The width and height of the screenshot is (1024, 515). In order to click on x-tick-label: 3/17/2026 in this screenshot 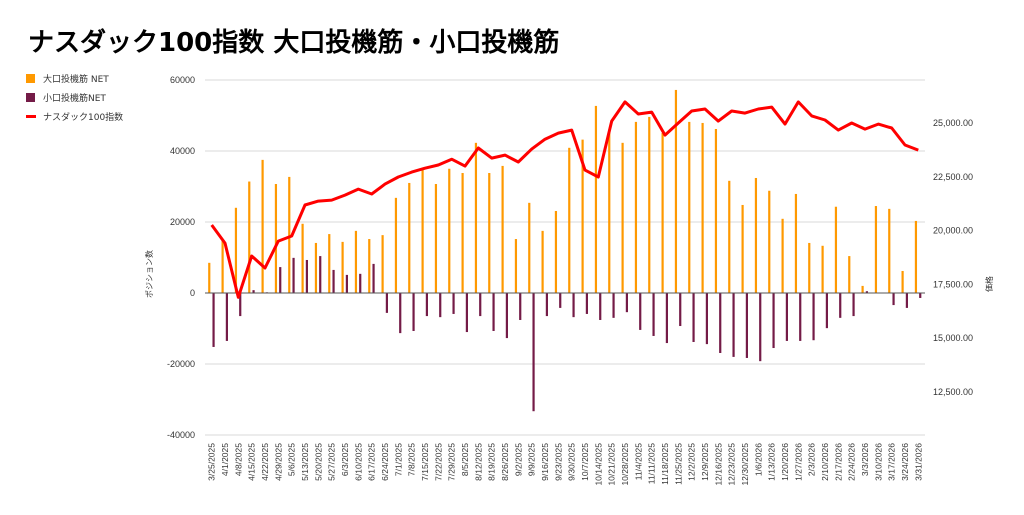, I will do `click(892, 462)`.